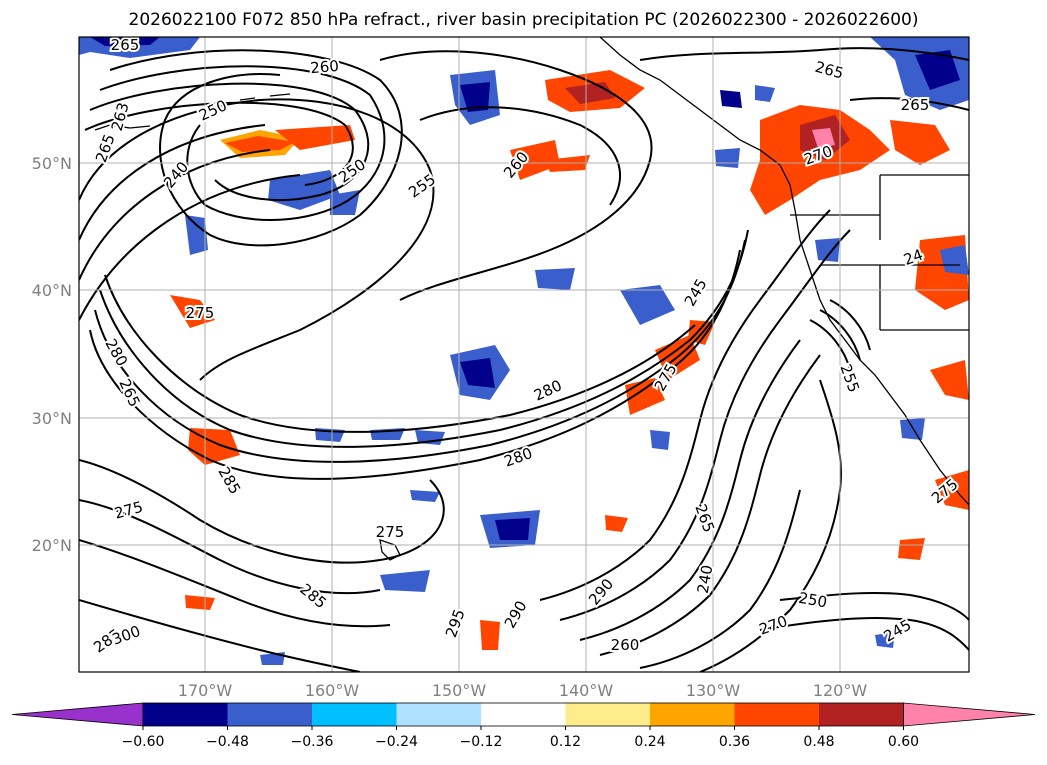 This screenshot has height=765, width=1047. What do you see at coordinates (713, 690) in the screenshot?
I see `lon-label: 130°W` at bounding box center [713, 690].